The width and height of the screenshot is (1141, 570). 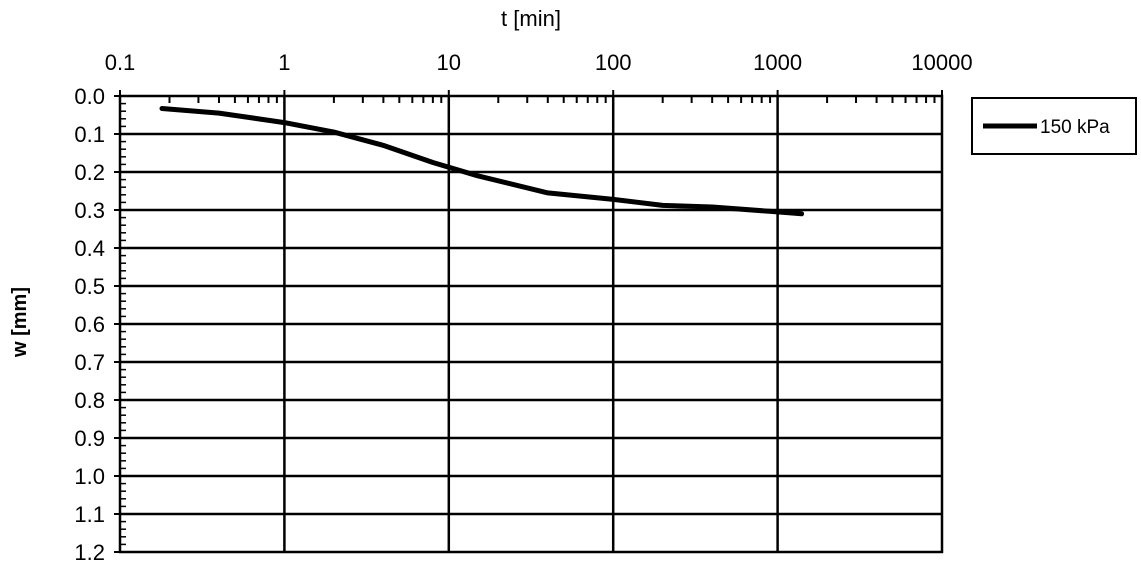 I want to click on y-tick-label: 0.1, so click(x=89, y=134).